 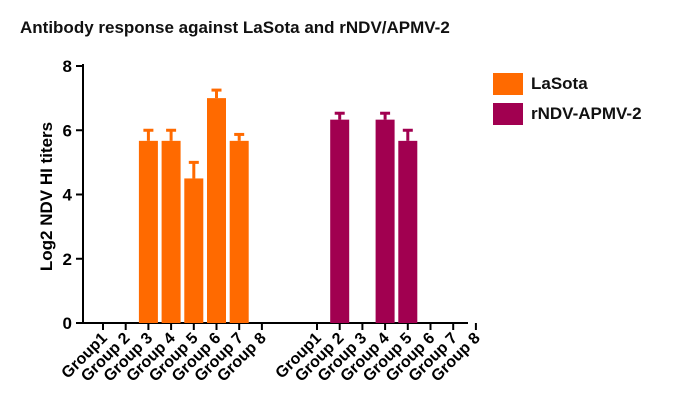 I want to click on legend-label-lasota: LaSota, so click(x=559, y=83).